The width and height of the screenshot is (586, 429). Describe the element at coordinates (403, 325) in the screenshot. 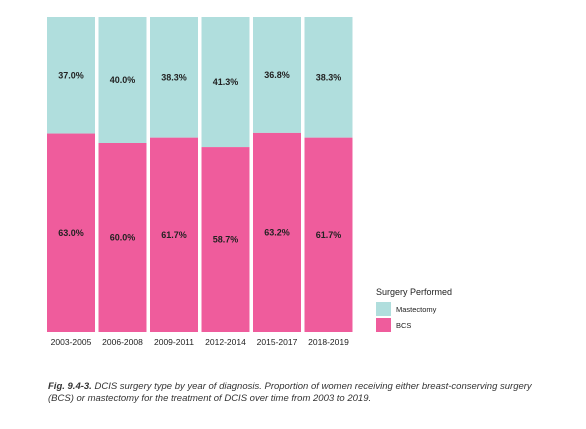

I see `legend-label-bcs: BCS` at that location.